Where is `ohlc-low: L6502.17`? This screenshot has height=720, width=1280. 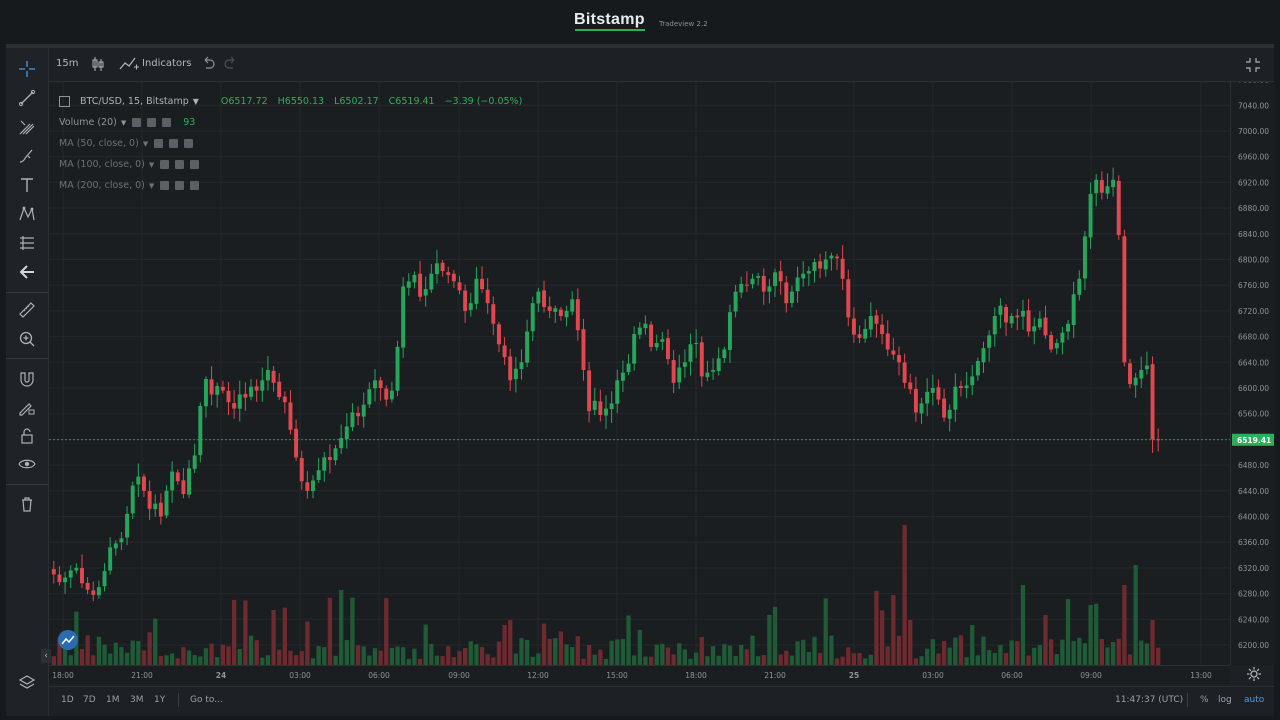
ohlc-low: L6502.17 is located at coordinates (356, 101).